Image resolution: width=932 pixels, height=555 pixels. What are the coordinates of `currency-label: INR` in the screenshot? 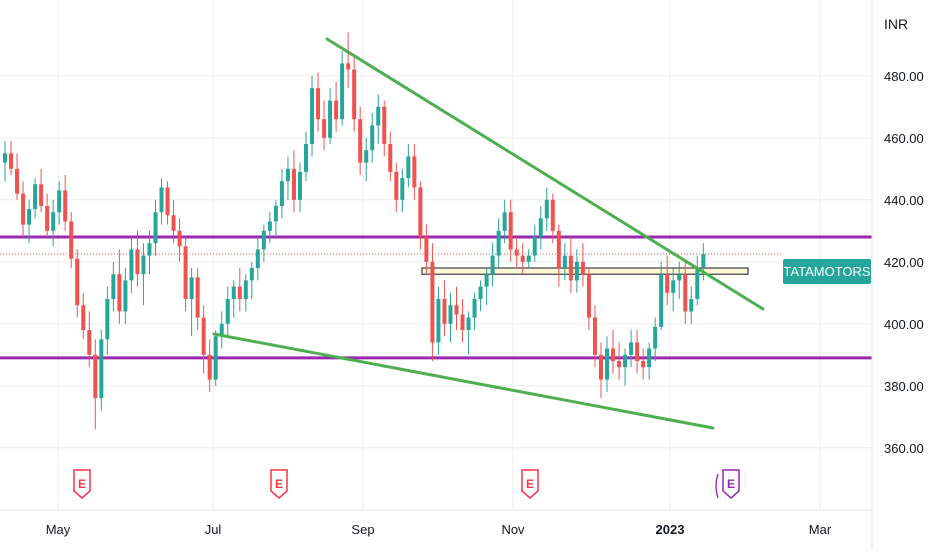 It's located at (896, 24).